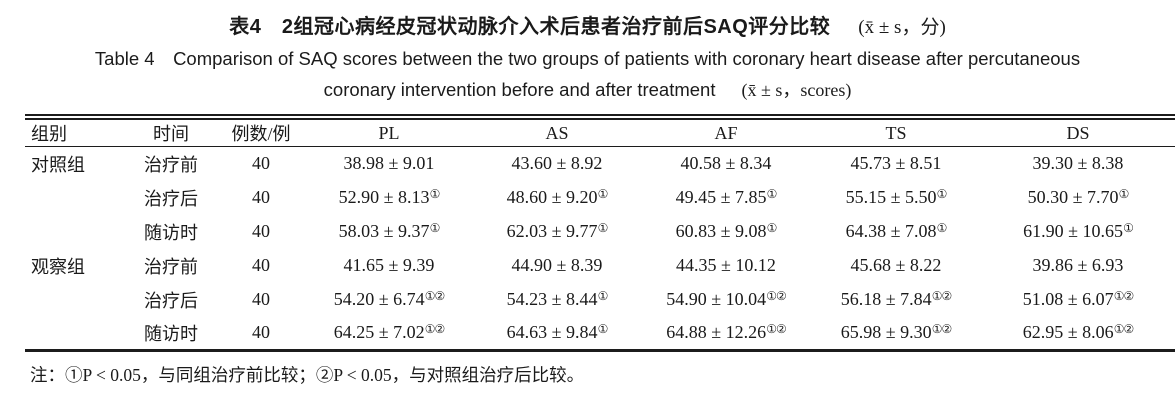 Image resolution: width=1175 pixels, height=400 pixels. Describe the element at coordinates (1068, 299) in the screenshot. I see `value-text: 51.08 ± 6.07` at that location.